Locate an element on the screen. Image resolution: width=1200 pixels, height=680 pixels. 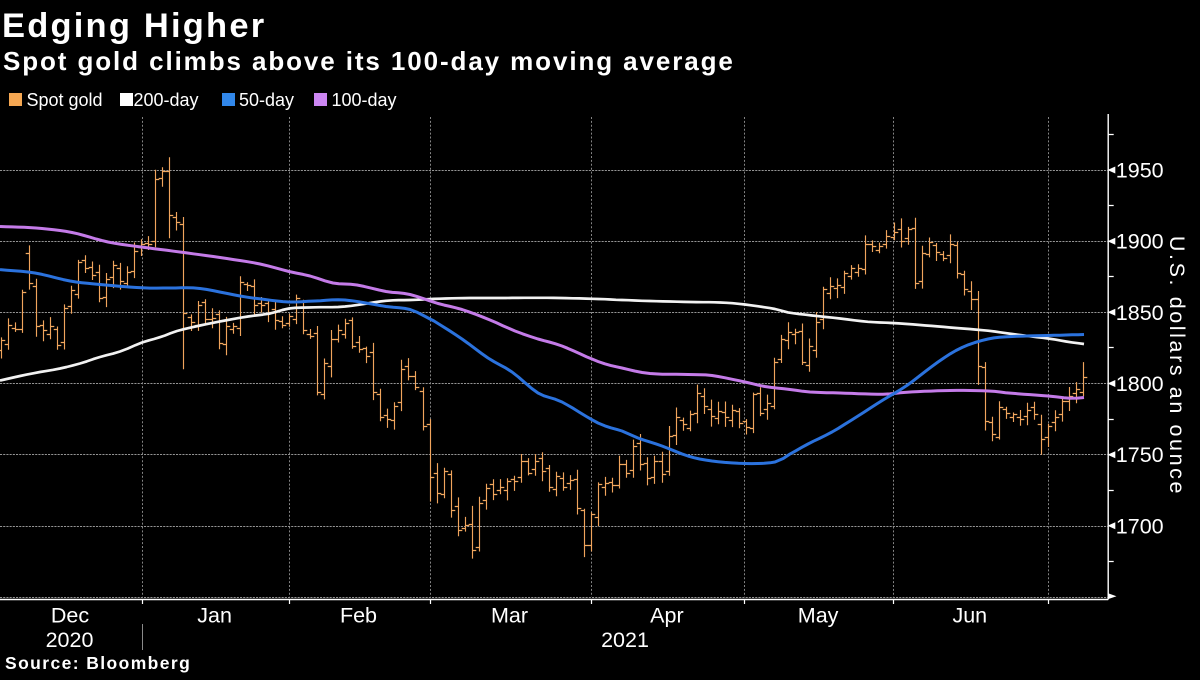
svg-text: 2020 is located at coordinates (70, 640).